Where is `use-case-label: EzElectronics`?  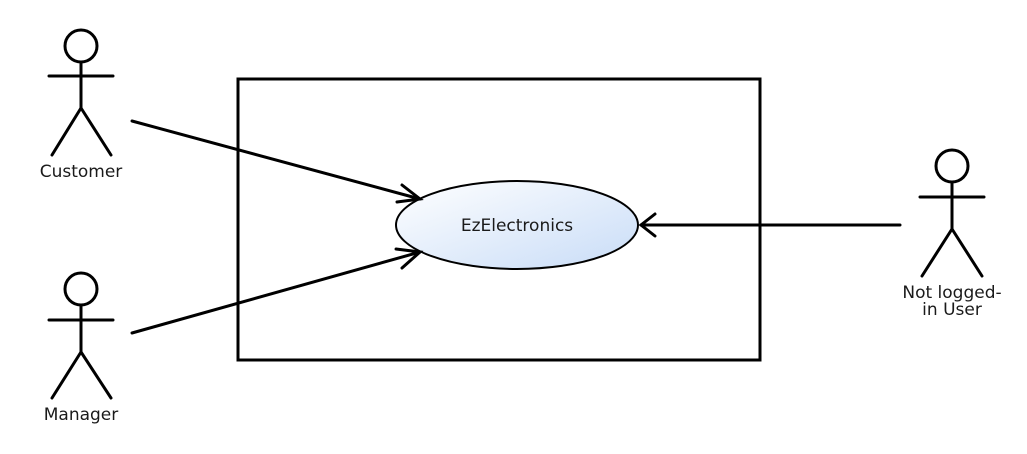 use-case-label: EzElectronics is located at coordinates (517, 226).